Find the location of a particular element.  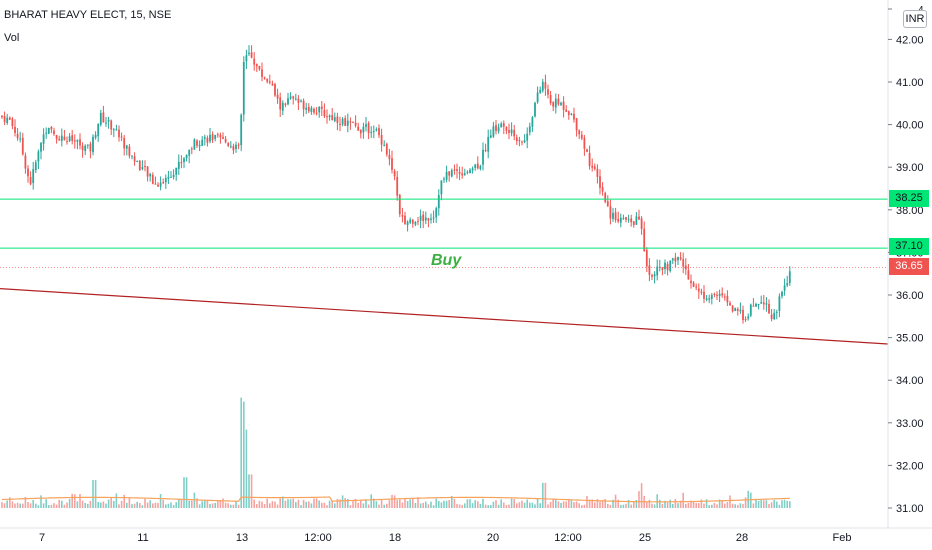

price-tick-label: 42.00 is located at coordinates (910, 40).